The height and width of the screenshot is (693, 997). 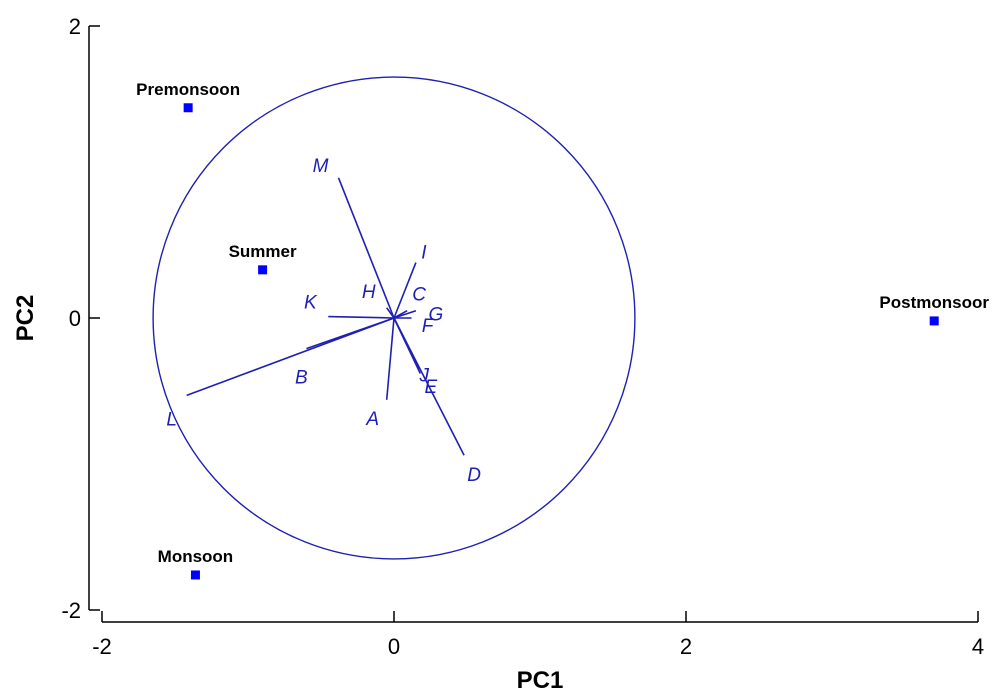 I want to click on x-tick-label: 4, so click(x=978, y=646).